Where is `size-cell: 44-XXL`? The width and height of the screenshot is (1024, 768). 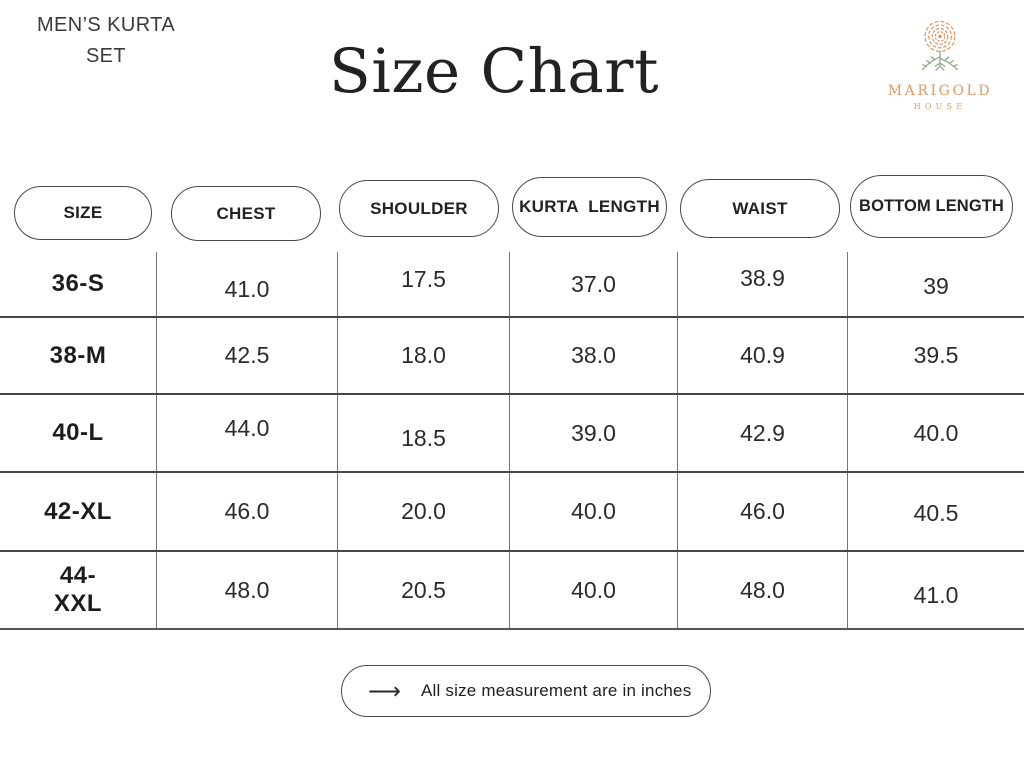 size-cell: 44-XXL is located at coordinates (78, 590).